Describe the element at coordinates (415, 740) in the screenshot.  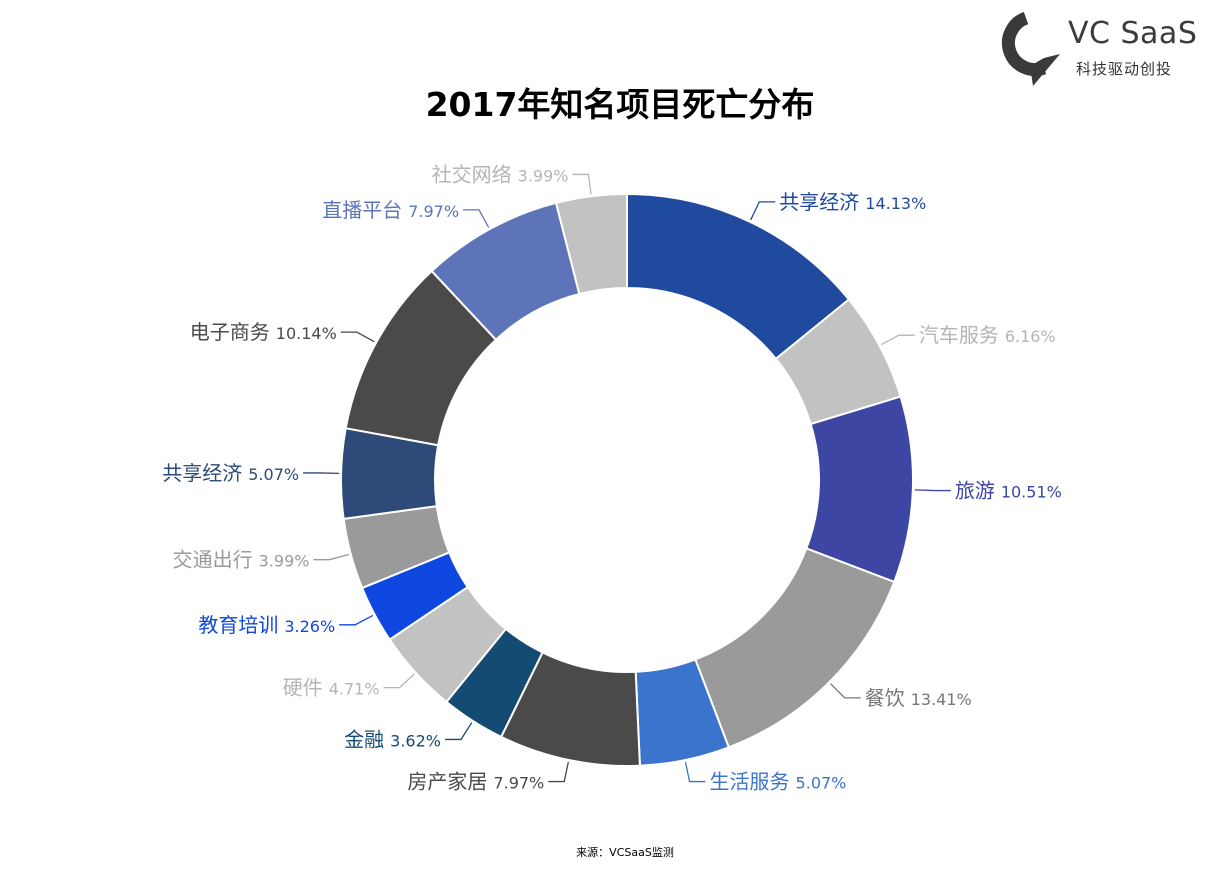
I see `slice-label-value-6: 3.62%` at that location.